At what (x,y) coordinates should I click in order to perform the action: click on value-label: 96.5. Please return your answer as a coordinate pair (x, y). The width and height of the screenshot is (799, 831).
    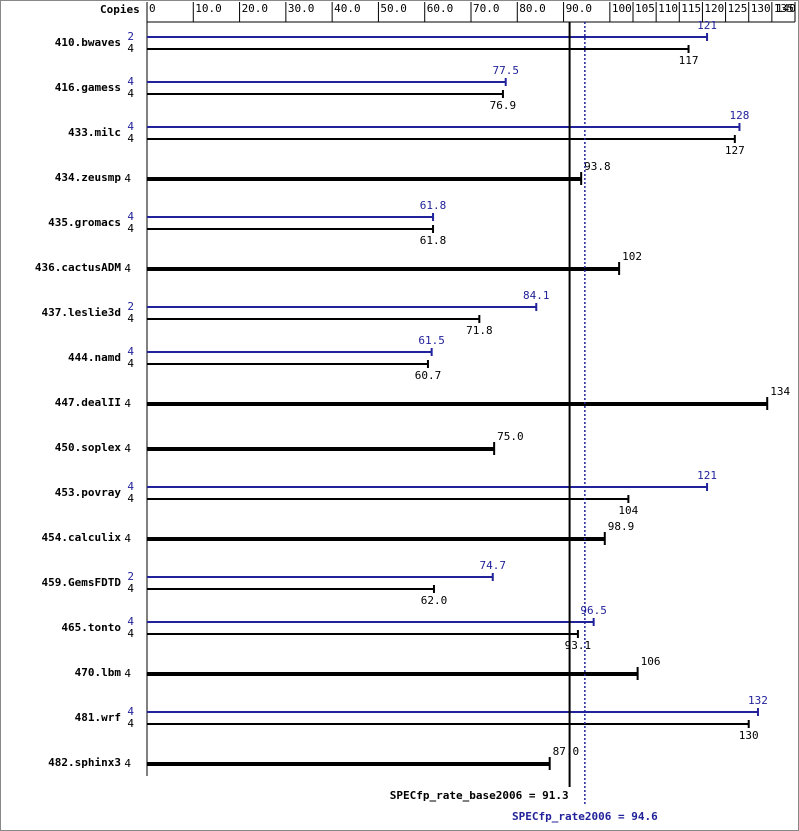
    Looking at the image, I should click on (593, 610).